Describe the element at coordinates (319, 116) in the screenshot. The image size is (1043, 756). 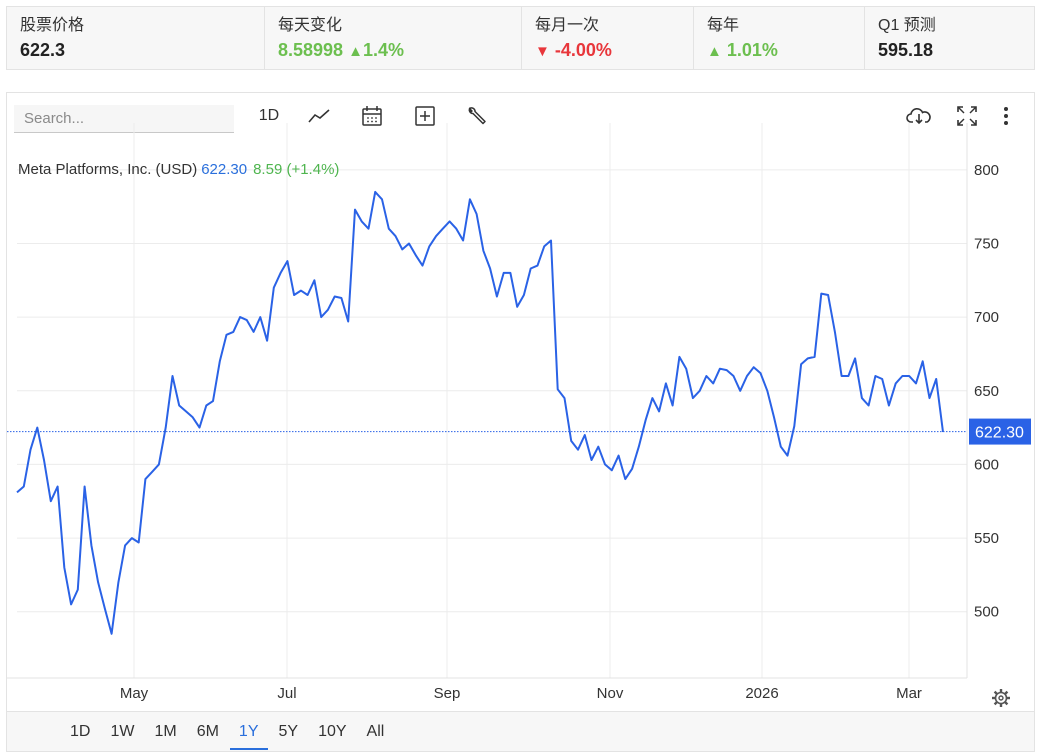
I see `line-chart-icon` at that location.